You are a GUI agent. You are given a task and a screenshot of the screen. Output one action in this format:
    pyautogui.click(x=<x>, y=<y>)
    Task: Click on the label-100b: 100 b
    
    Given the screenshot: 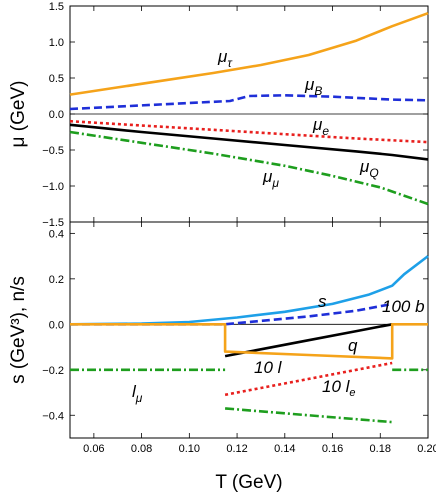 What is the action you would take?
    pyautogui.click(x=403, y=306)
    